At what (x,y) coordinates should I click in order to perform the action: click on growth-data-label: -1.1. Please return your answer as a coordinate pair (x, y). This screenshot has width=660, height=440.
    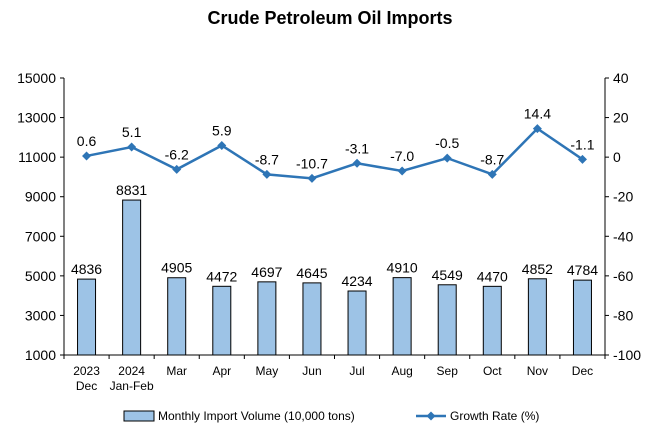
    Looking at the image, I should click on (582, 144).